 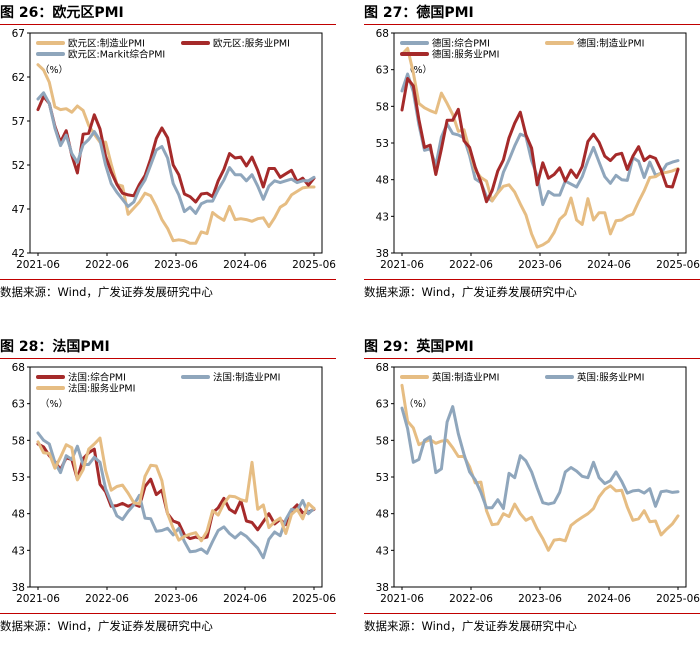 What do you see at coordinates (419, 13) in the screenshot?
I see `figure-title: 图 27：德国PMI` at bounding box center [419, 13].